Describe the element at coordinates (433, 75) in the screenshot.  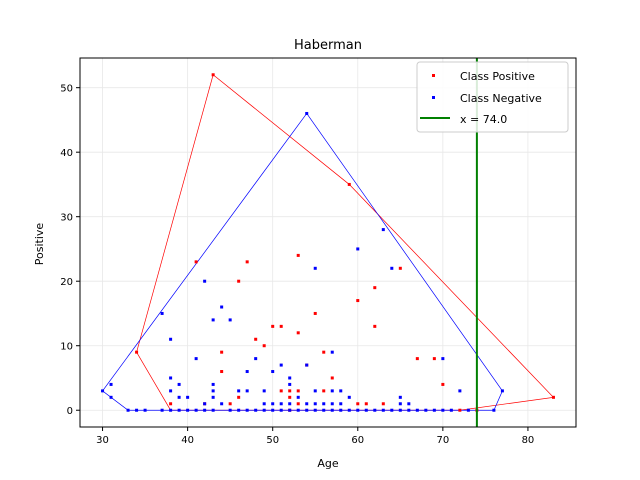
I see `legend-marker-positive` at that location.